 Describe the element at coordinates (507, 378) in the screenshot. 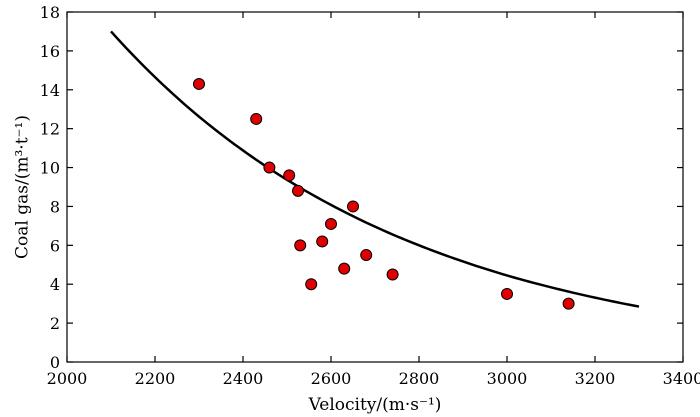

I see `x-tick-label: 3000` at that location.